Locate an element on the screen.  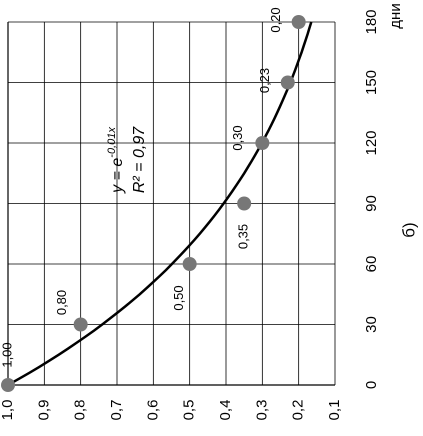
y-tick-label: 0,5 is located at coordinates (189, 410).